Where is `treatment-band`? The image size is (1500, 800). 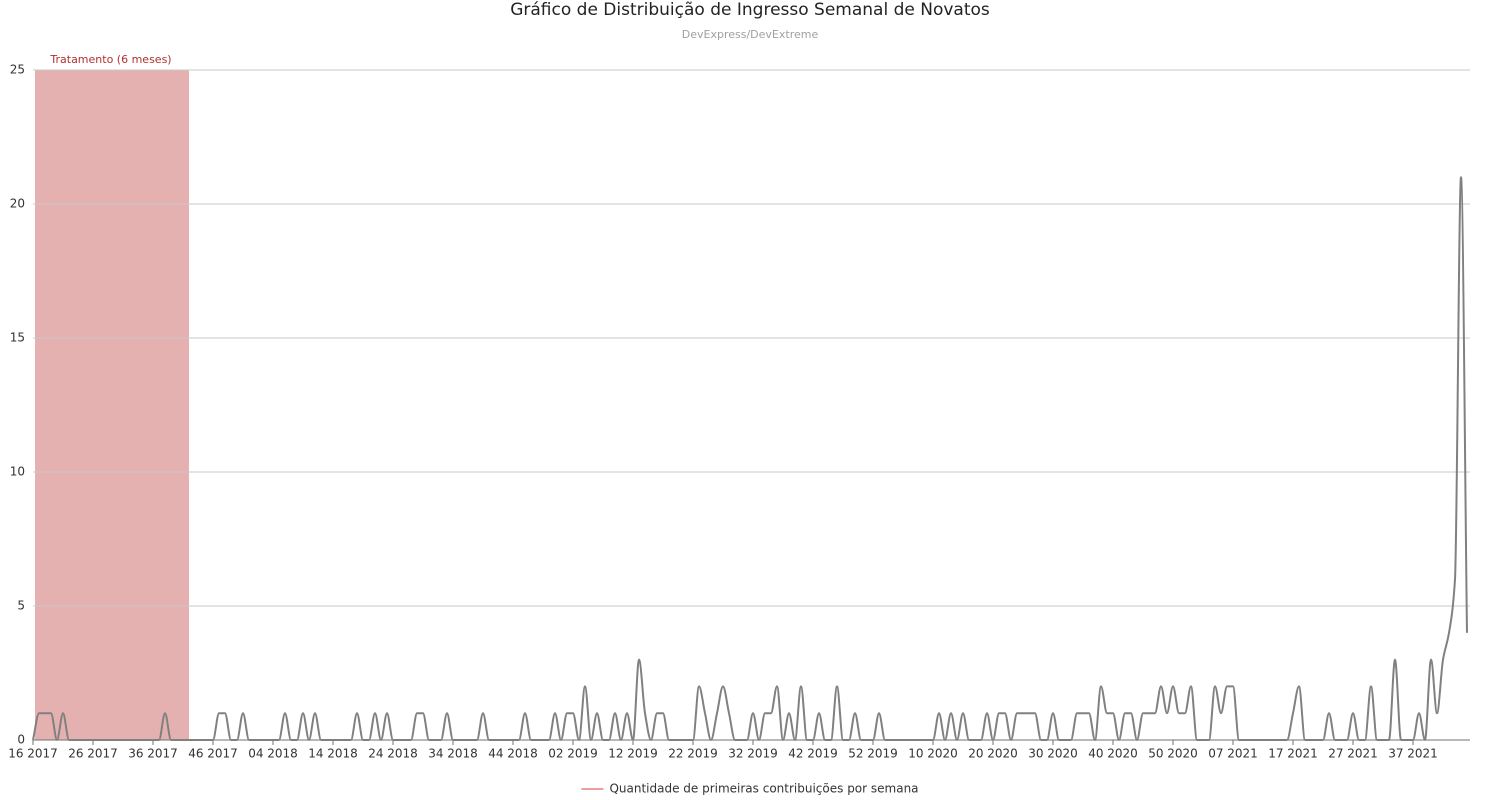
treatment-band is located at coordinates (112, 405).